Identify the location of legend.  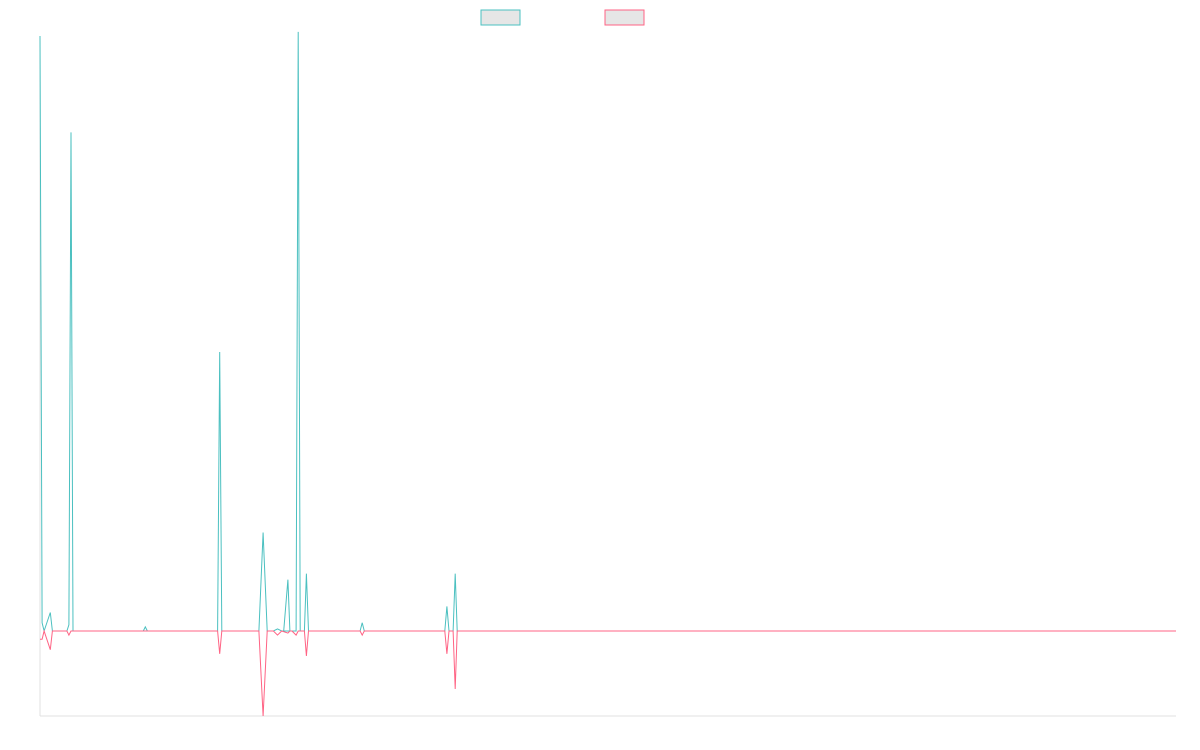
(562, 17).